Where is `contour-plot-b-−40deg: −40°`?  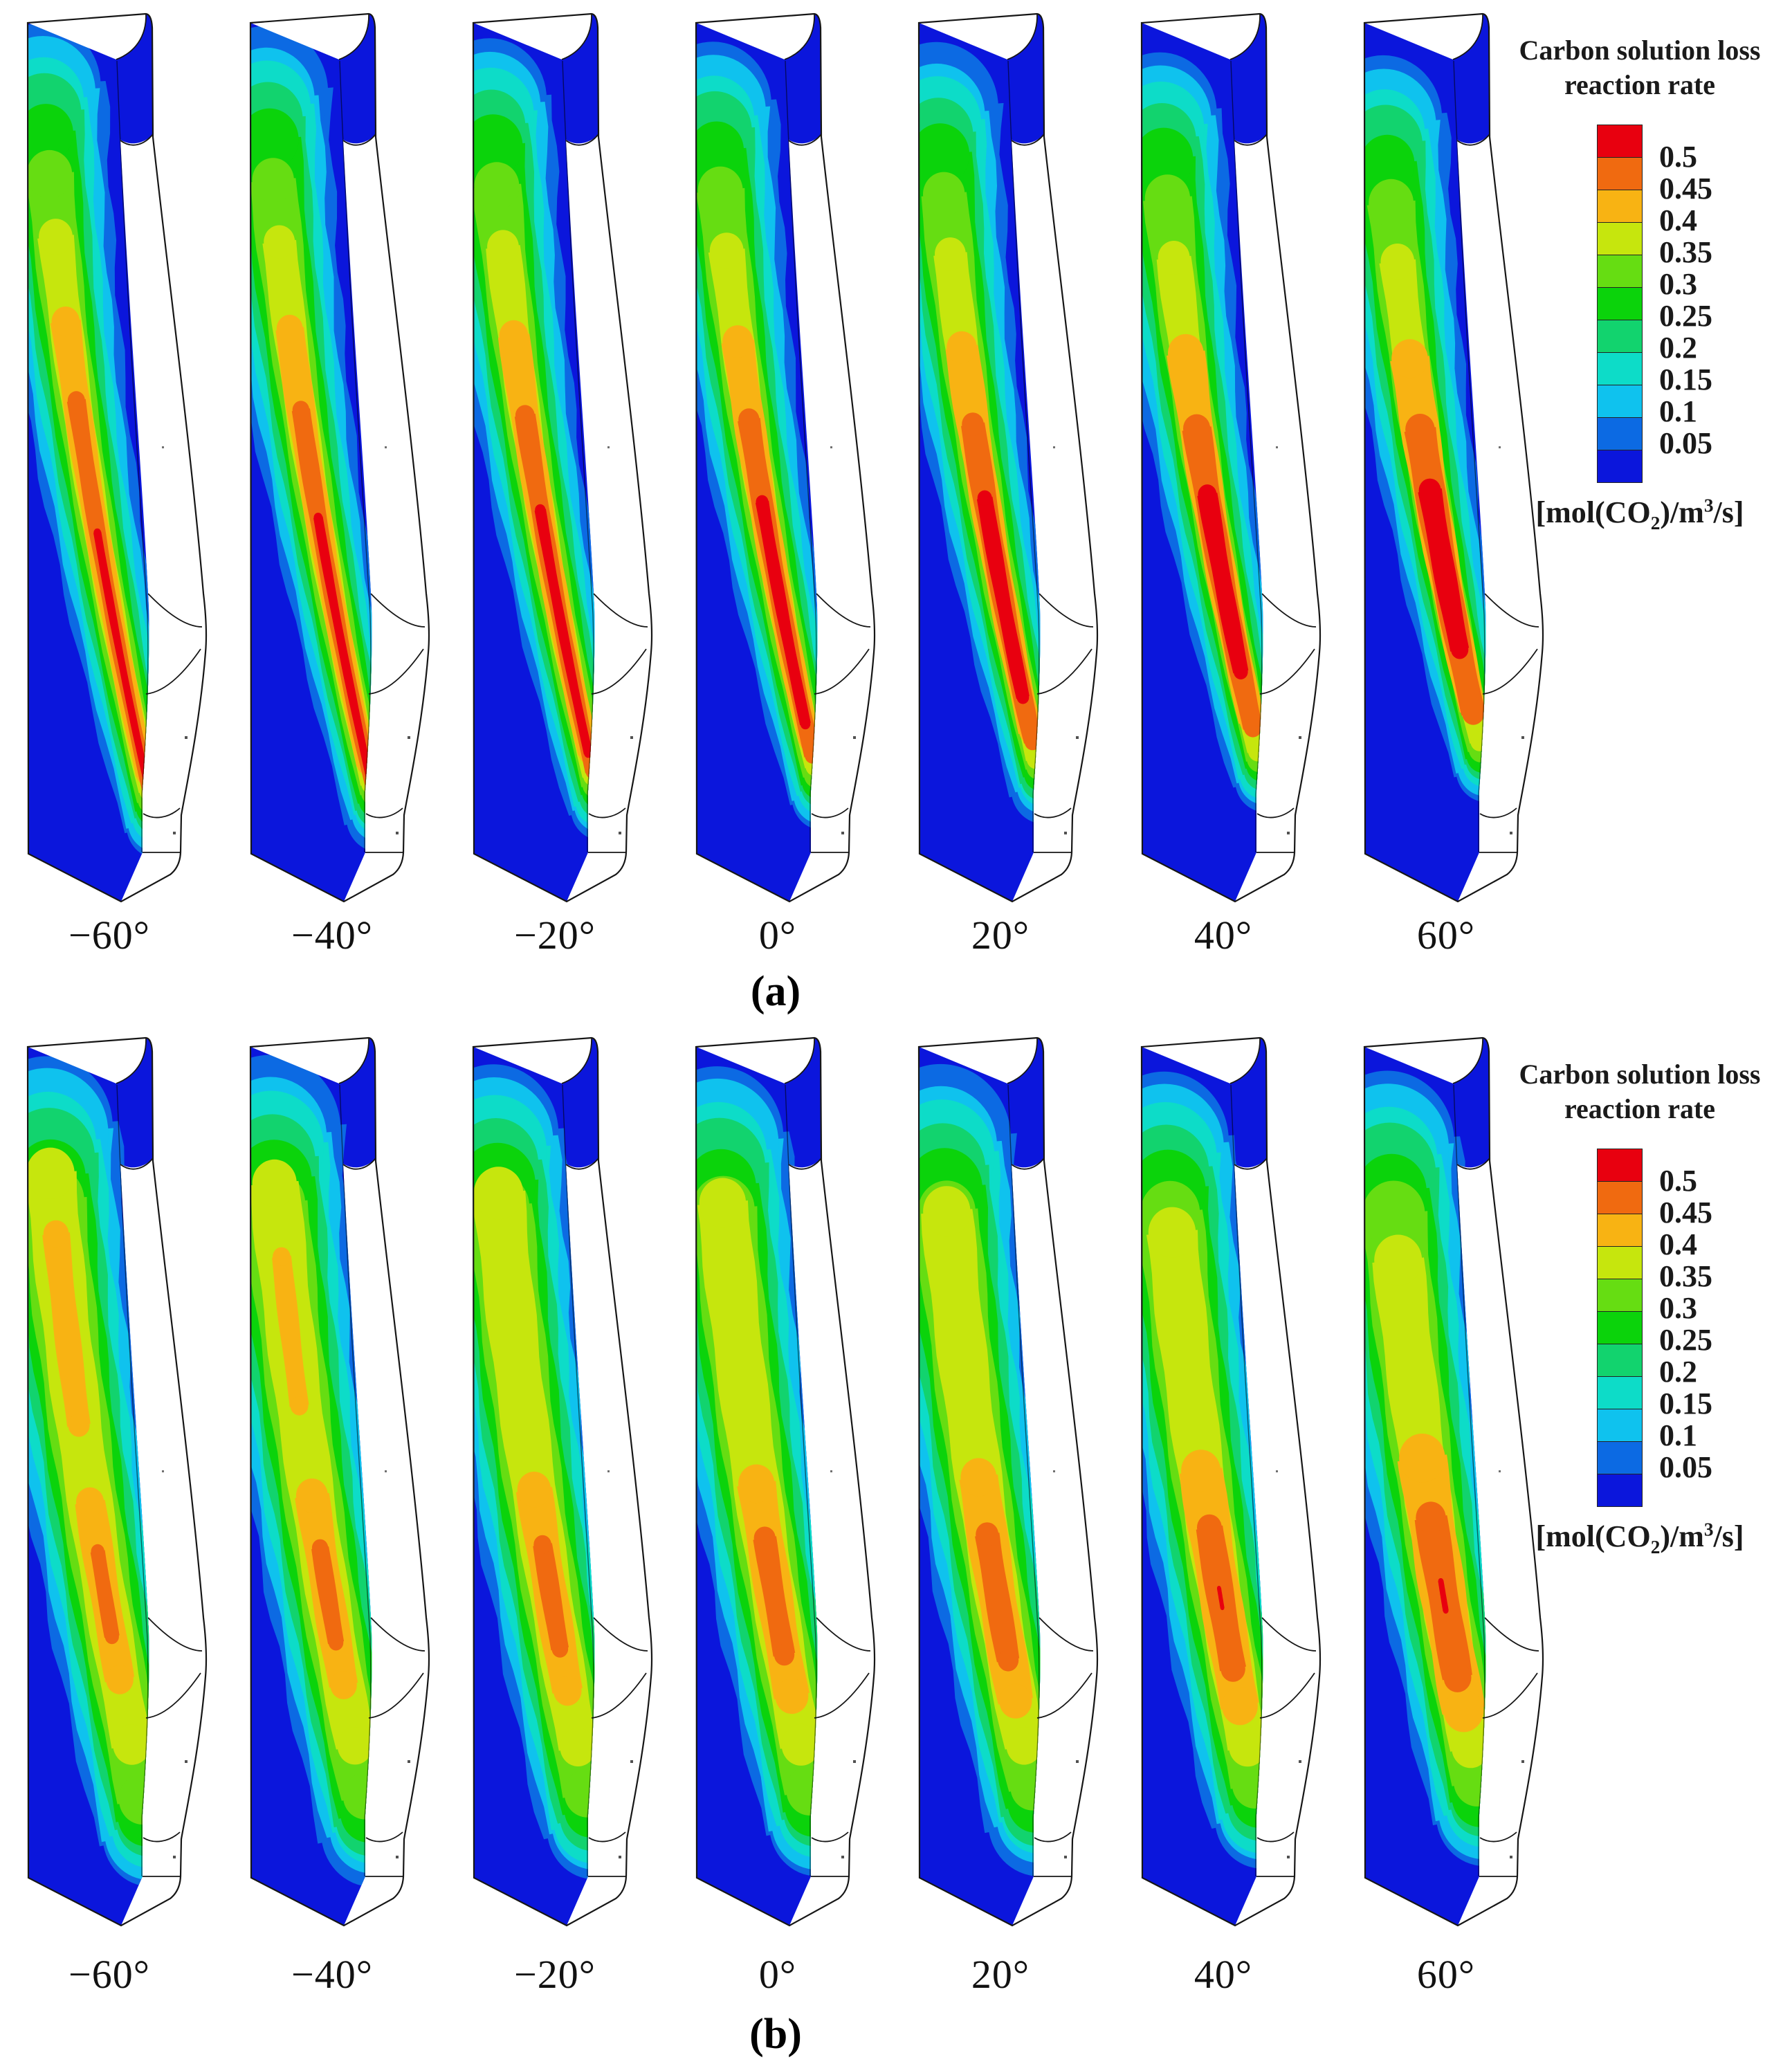
contour-plot-b-−40deg: −40° is located at coordinates (346, 1538).